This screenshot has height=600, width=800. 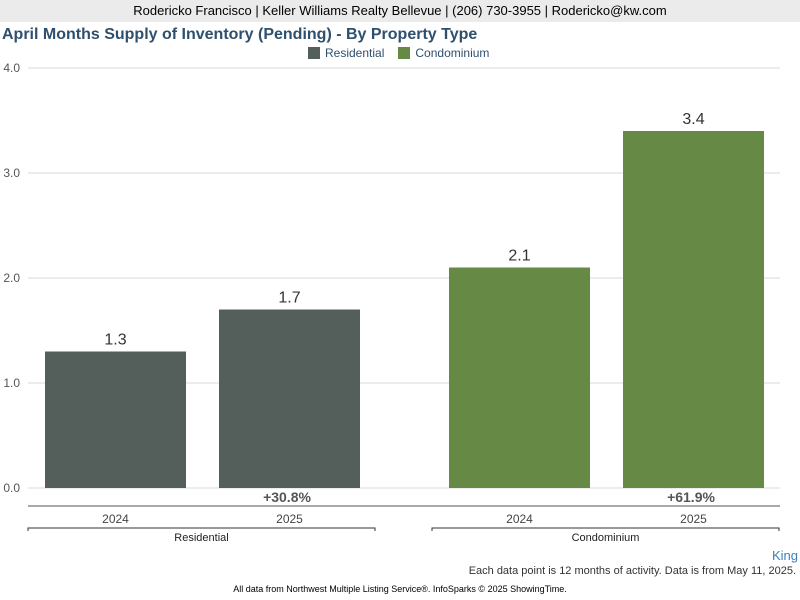 What do you see at coordinates (201, 538) in the screenshot?
I see `group-label: Residential` at bounding box center [201, 538].